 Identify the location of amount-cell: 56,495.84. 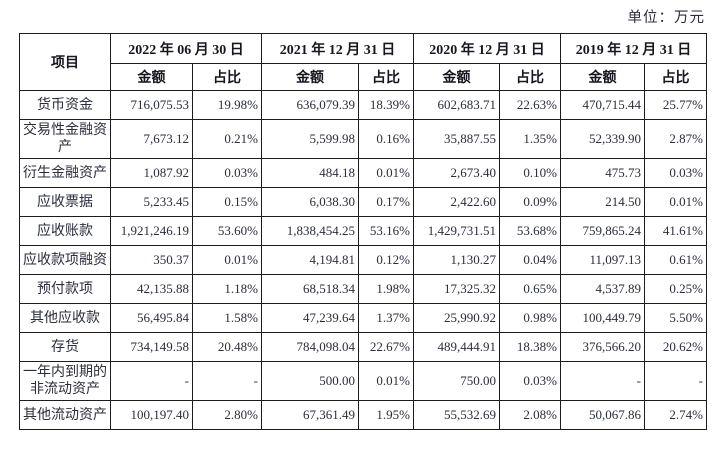
(151, 318).